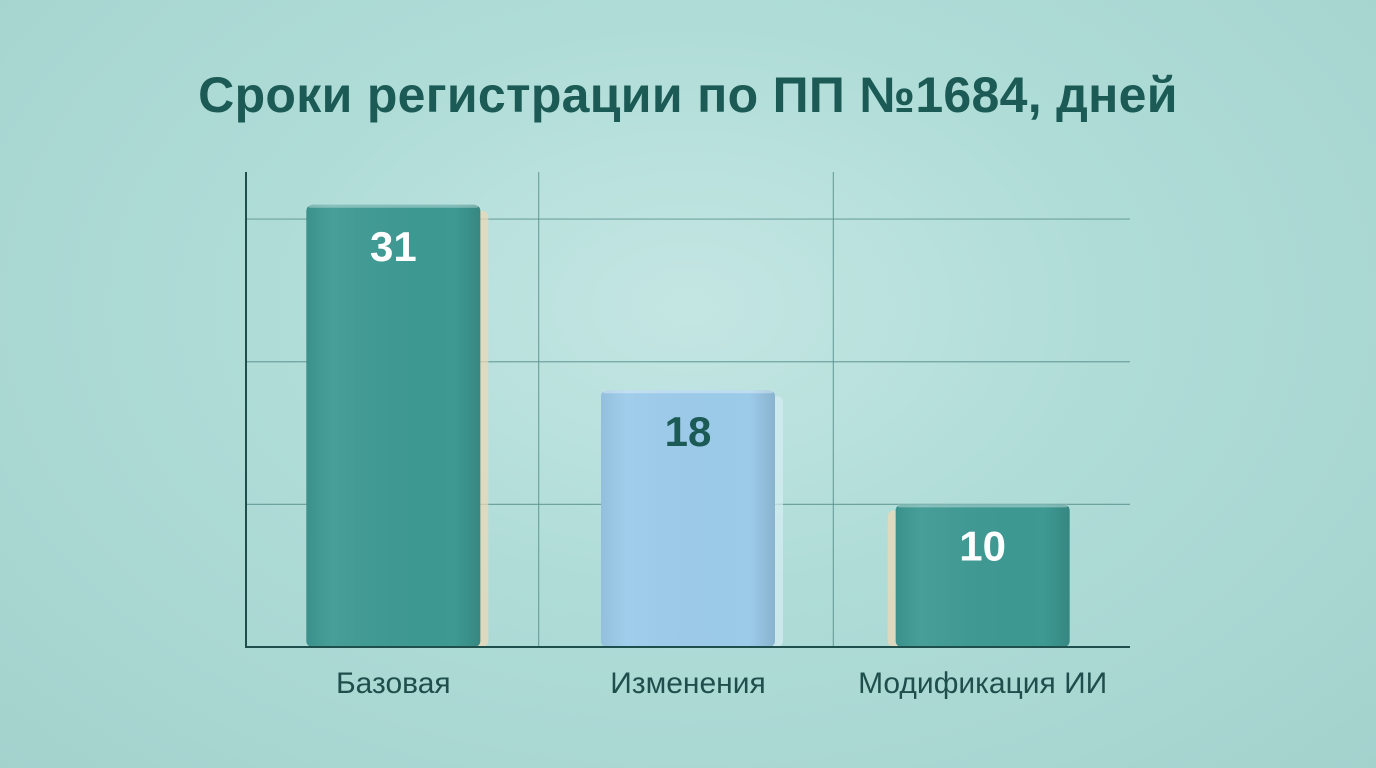  I want to click on category-label: Изменения, so click(687, 683).